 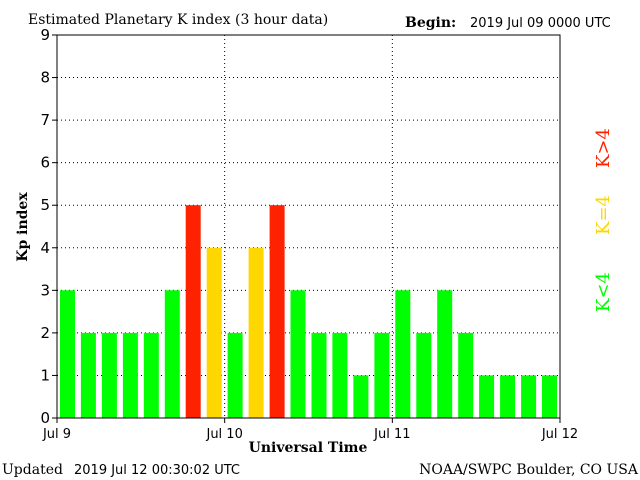 What do you see at coordinates (45, 375) in the screenshot?
I see `y-tick-label: 1` at bounding box center [45, 375].